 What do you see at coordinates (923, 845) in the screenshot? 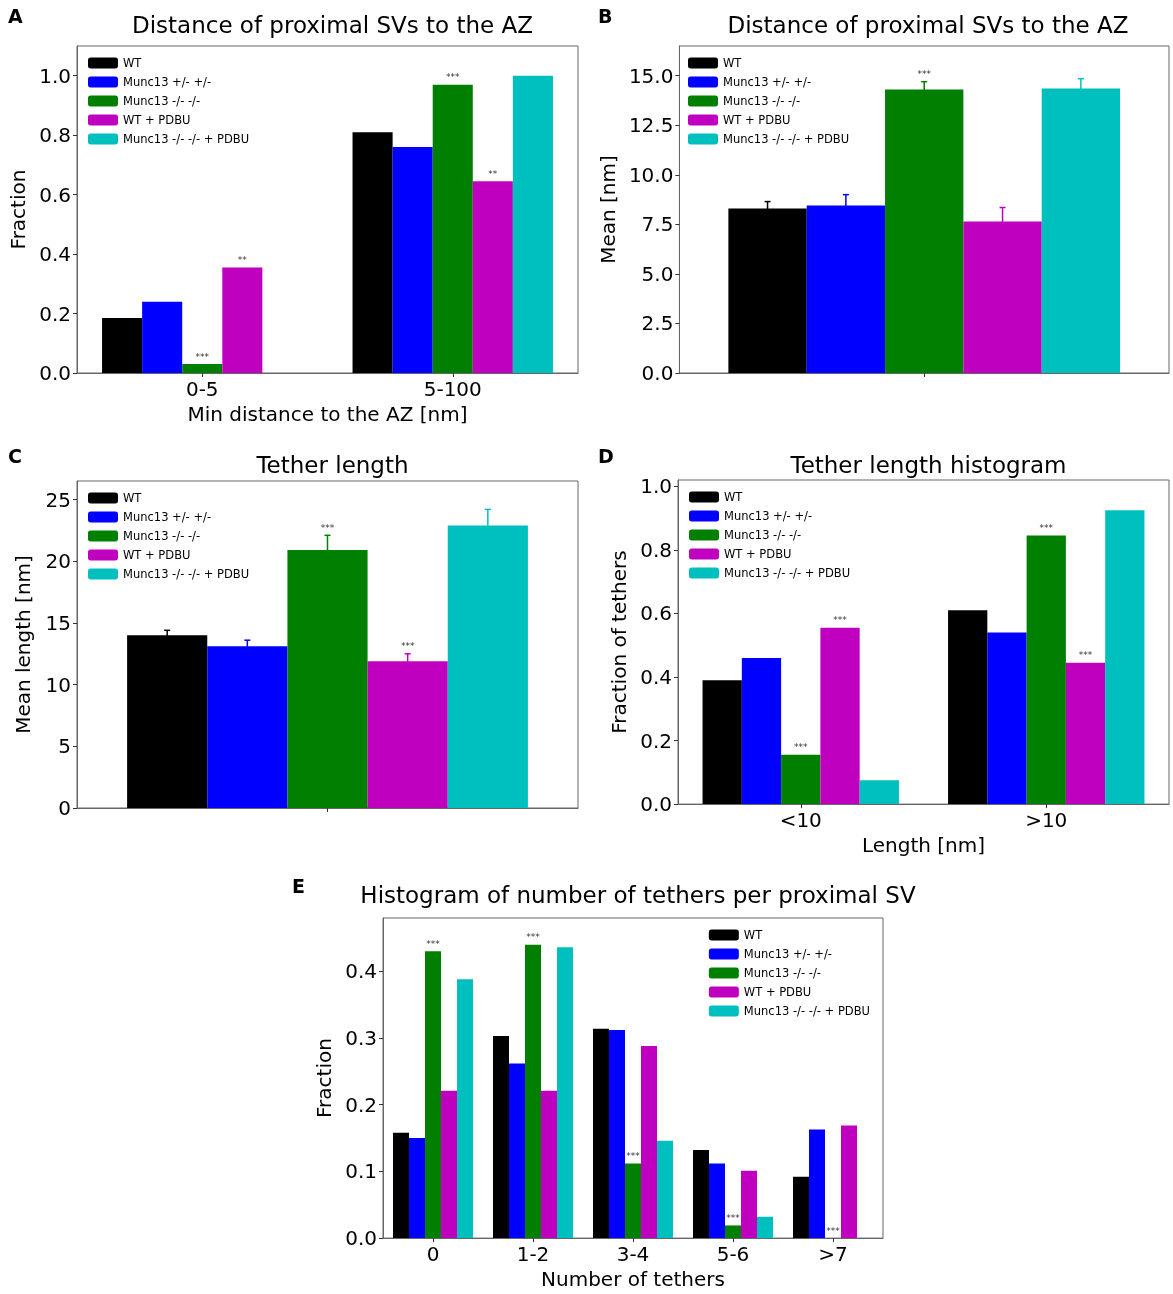
I see `x-axis-title: Length [nm]` at bounding box center [923, 845].